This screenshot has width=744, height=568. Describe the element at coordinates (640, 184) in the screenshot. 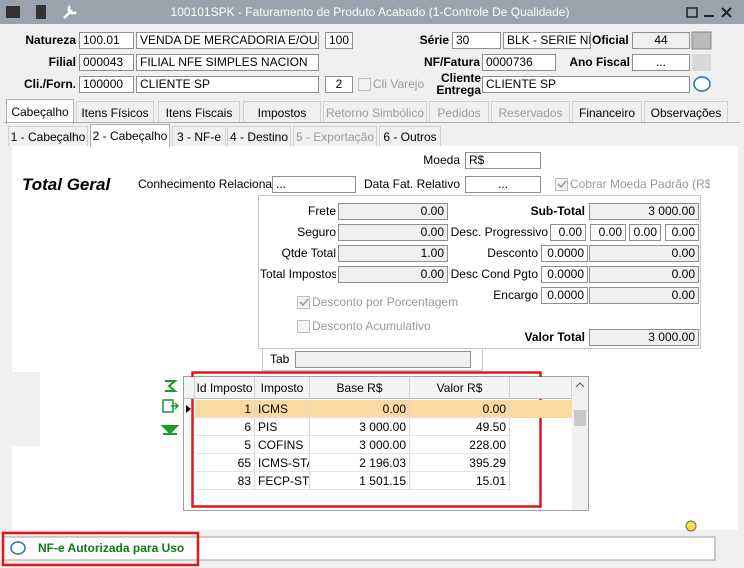

I see `checkbox-label: Cobrar Moeda Padrão (R$)` at that location.